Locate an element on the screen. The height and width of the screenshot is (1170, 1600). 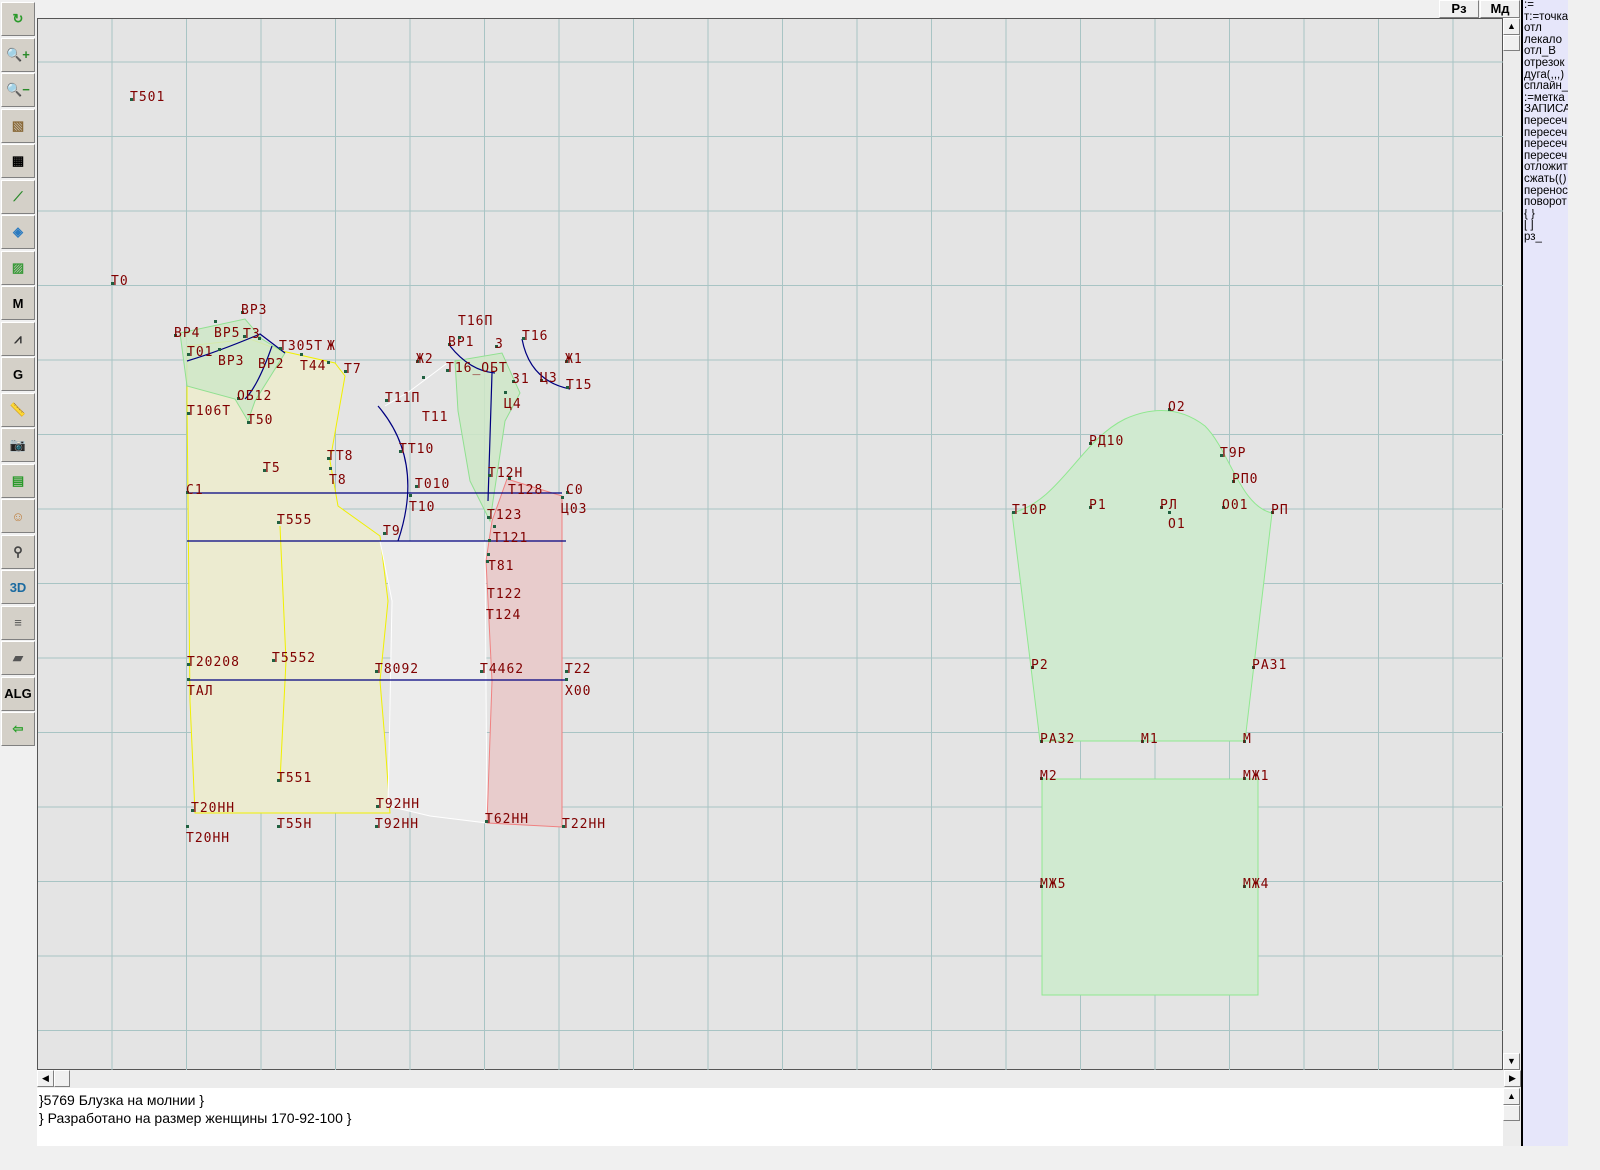
command-item: отл_В is located at coordinates (1540, 52).